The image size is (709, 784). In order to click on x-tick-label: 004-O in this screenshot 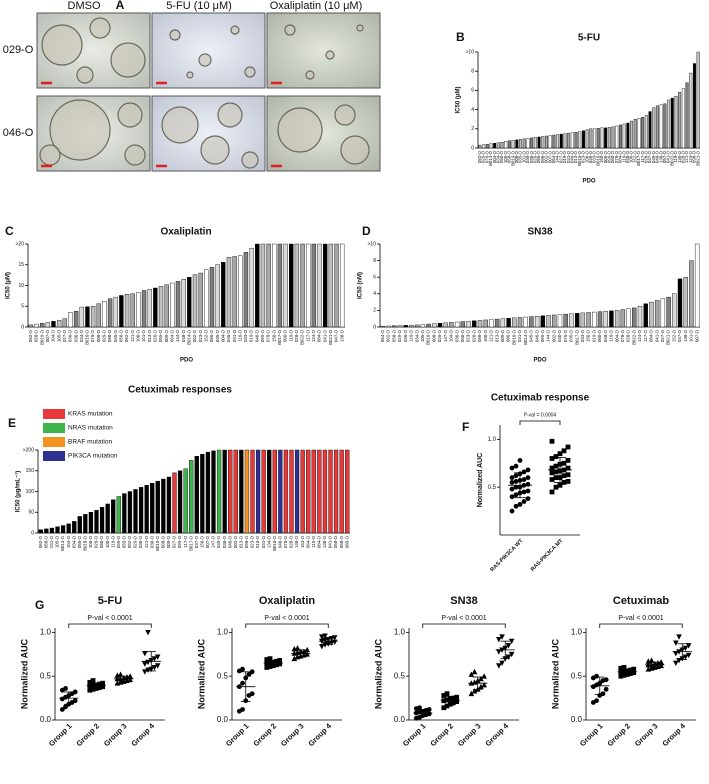, I will do `click(616, 335)`.